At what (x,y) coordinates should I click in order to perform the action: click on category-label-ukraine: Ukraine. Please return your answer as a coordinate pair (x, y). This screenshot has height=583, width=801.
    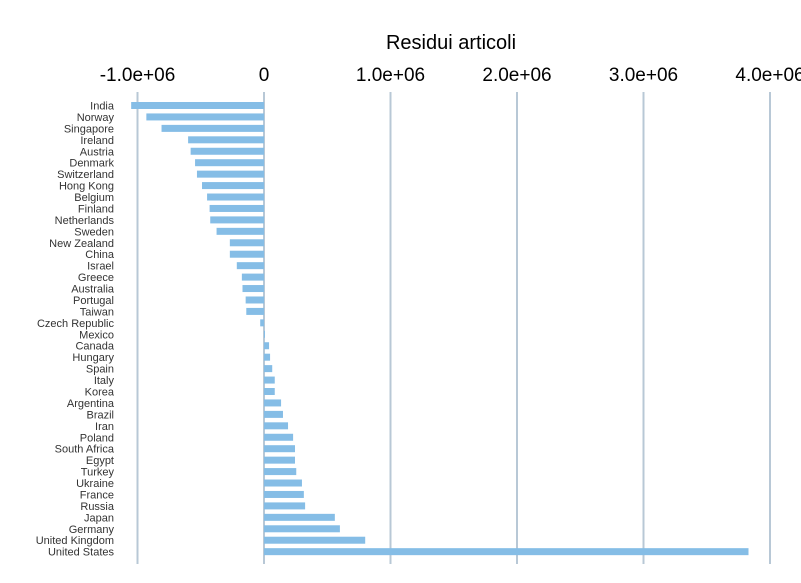
    Looking at the image, I should click on (95, 484).